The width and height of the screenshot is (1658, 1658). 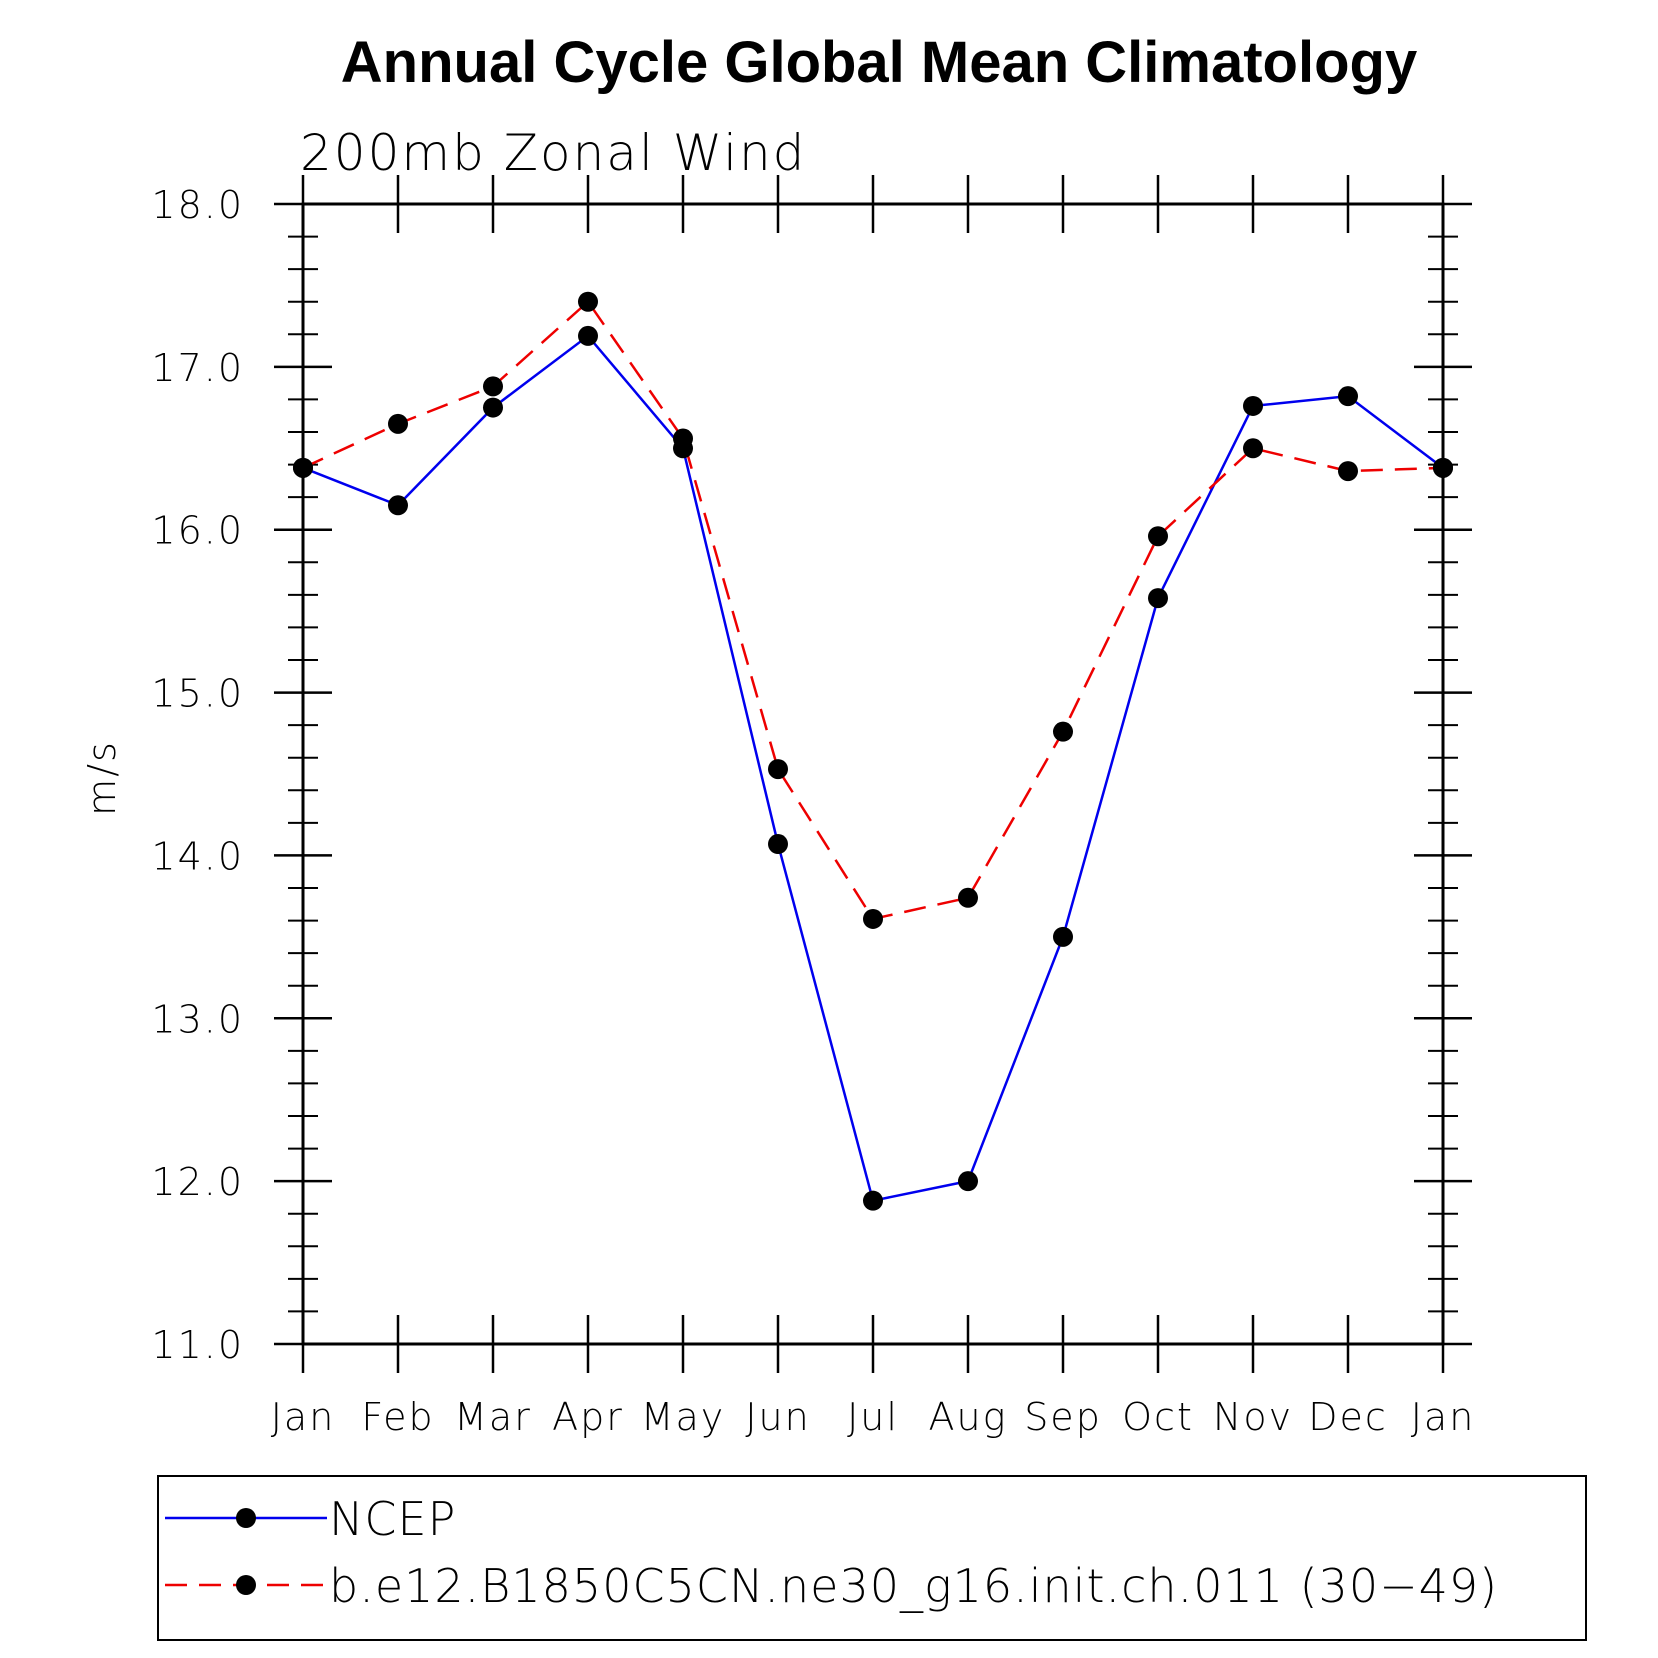 I want to click on y-axis-label: m/s, so click(x=102, y=778).